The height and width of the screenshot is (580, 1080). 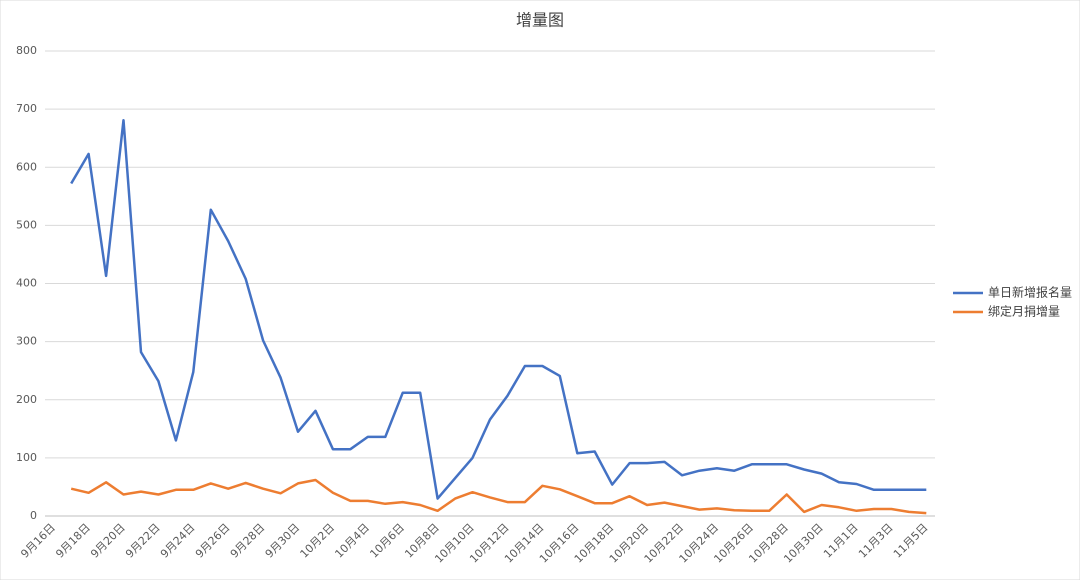 I want to click on y-tick-label: 800, so click(x=26, y=50).